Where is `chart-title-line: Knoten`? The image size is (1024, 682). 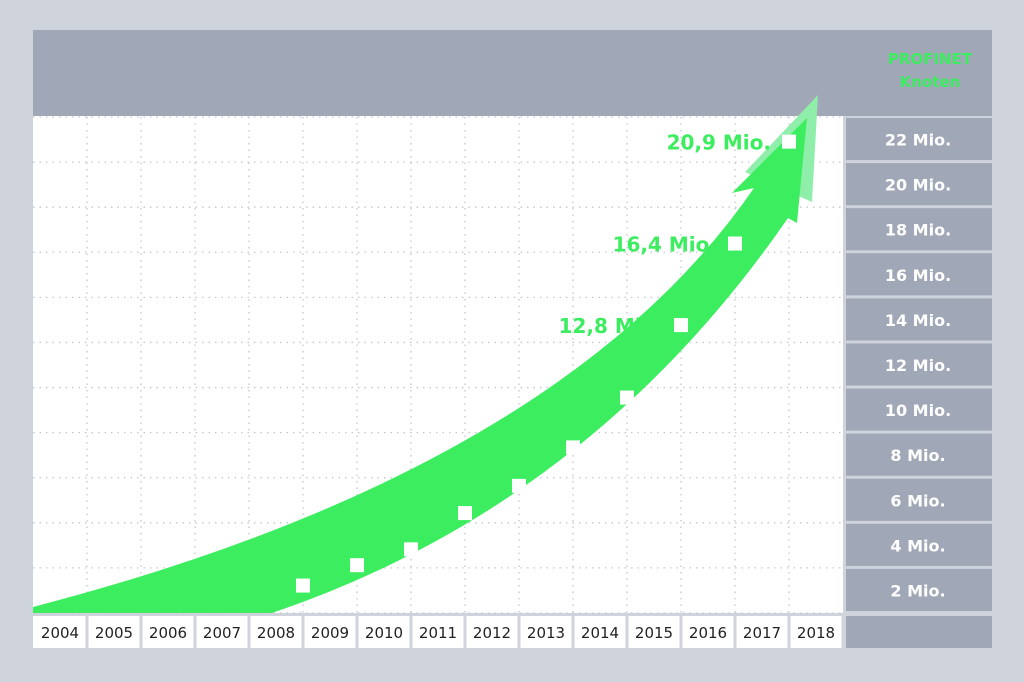 chart-title-line: Knoten is located at coordinates (930, 82).